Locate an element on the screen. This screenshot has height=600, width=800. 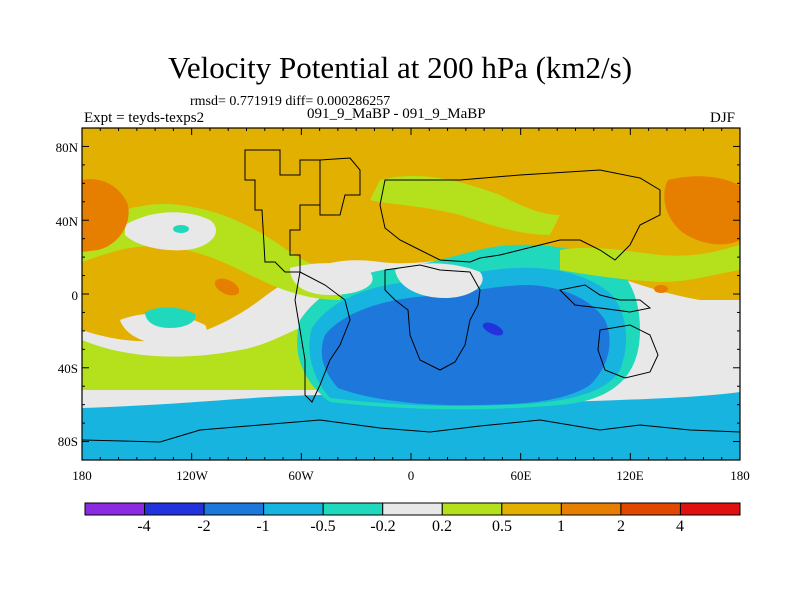
contour-band-0.2-0.5 is located at coordinates (201, 355).